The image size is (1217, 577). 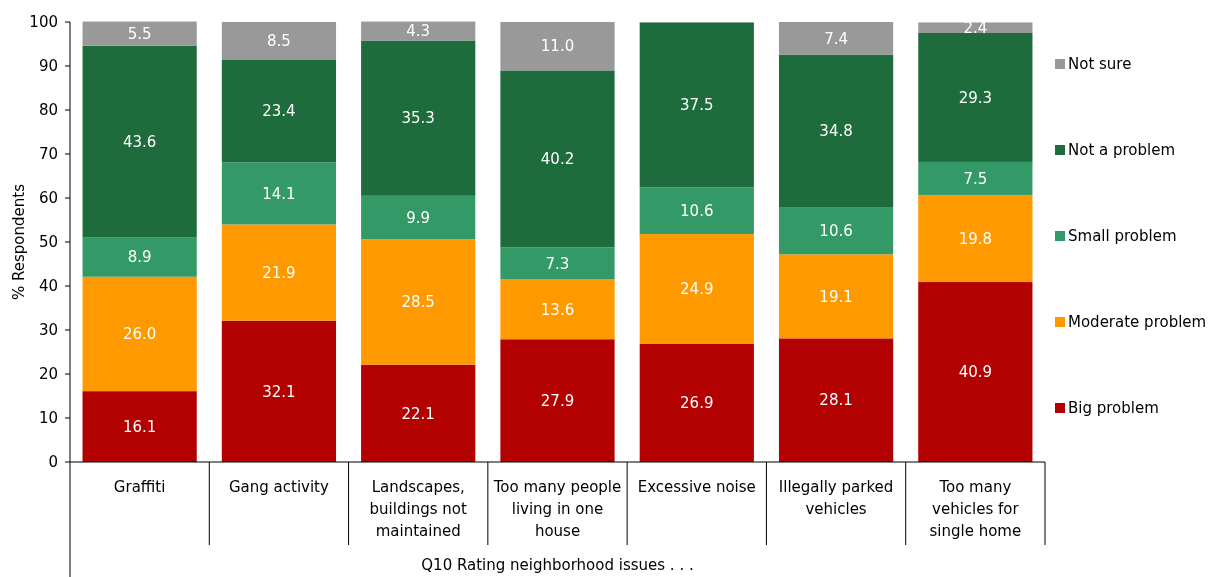 I want to click on data-label: 28.1, so click(x=836, y=400).